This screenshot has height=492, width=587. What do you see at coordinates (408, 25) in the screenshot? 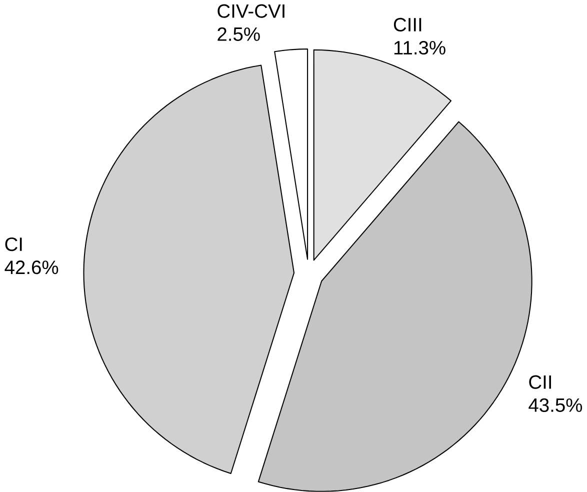
I see `slice-label: CIII` at bounding box center [408, 25].